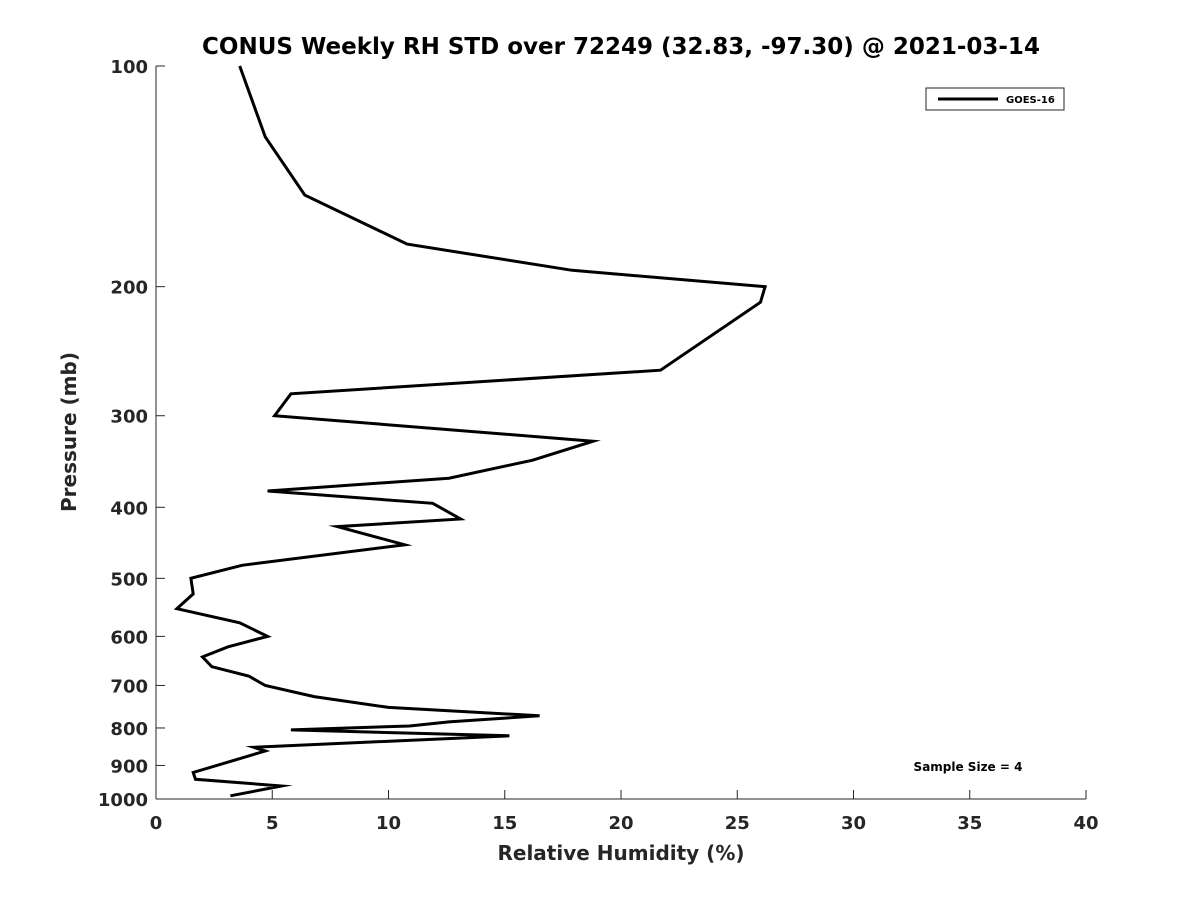 The height and width of the screenshot is (900, 1200). I want to click on legend: GOES-16, so click(995, 99).